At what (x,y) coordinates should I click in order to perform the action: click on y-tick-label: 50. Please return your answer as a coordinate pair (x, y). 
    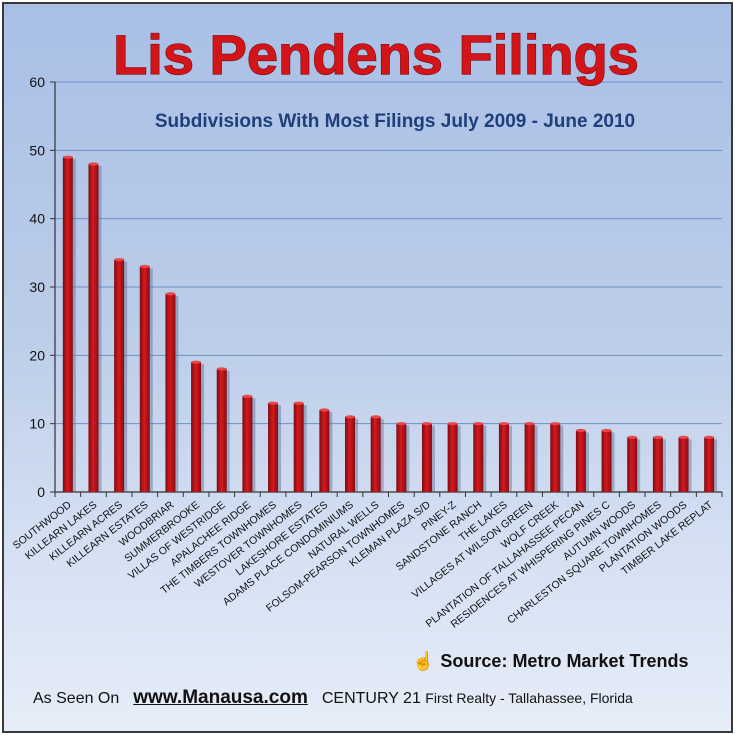
    Looking at the image, I should click on (37, 150).